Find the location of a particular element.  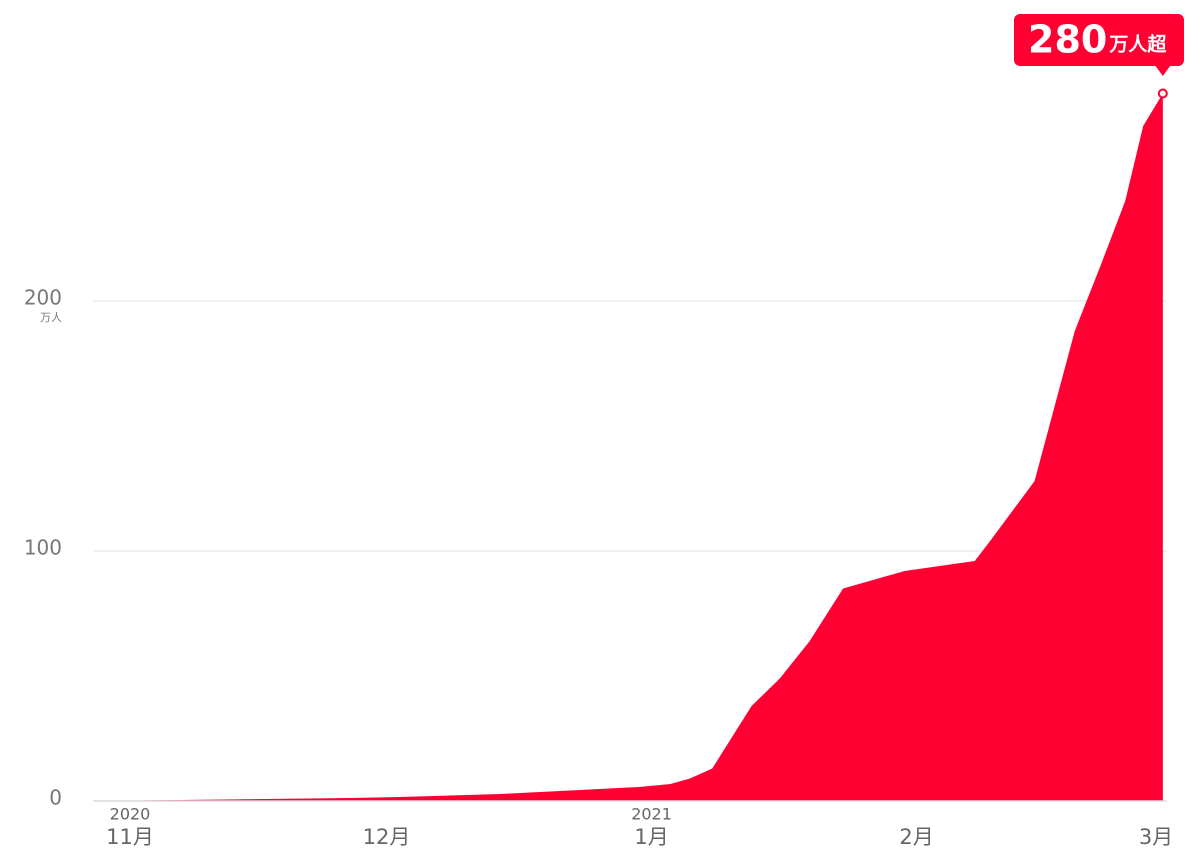

y-tick-label: 0 is located at coordinates (55, 798).